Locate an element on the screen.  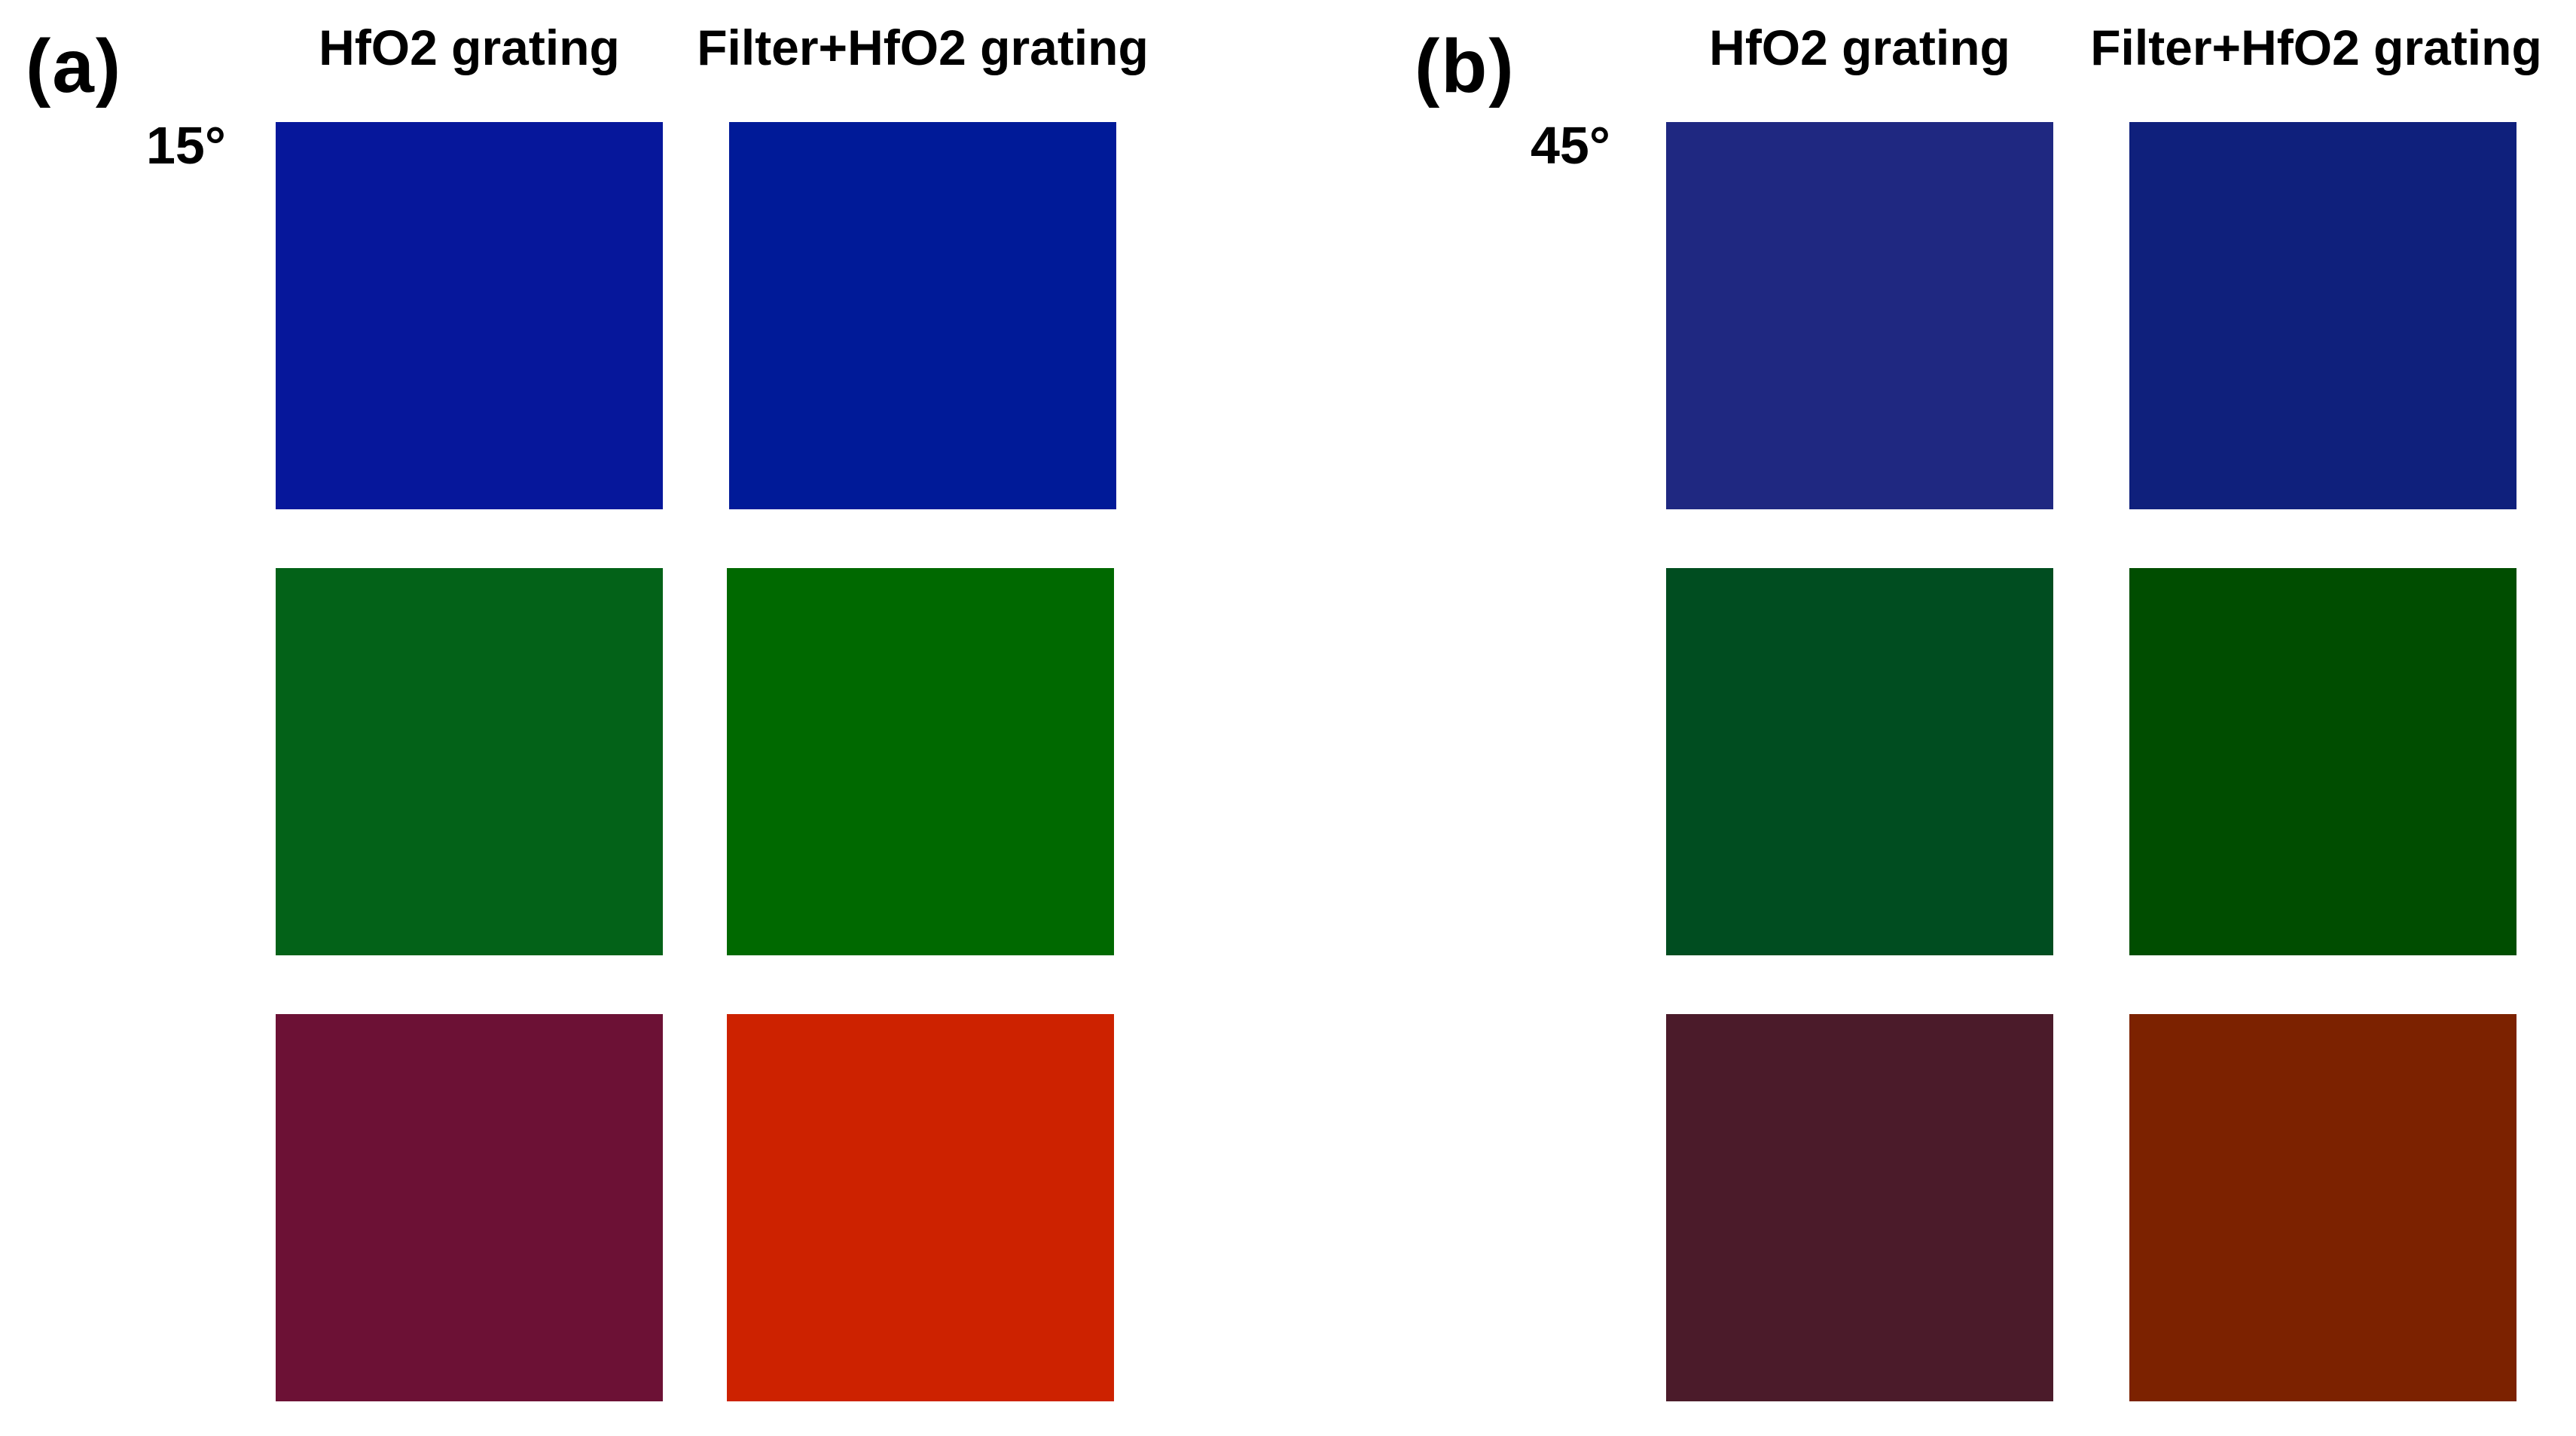
angle-label: 45° is located at coordinates (1571, 145).